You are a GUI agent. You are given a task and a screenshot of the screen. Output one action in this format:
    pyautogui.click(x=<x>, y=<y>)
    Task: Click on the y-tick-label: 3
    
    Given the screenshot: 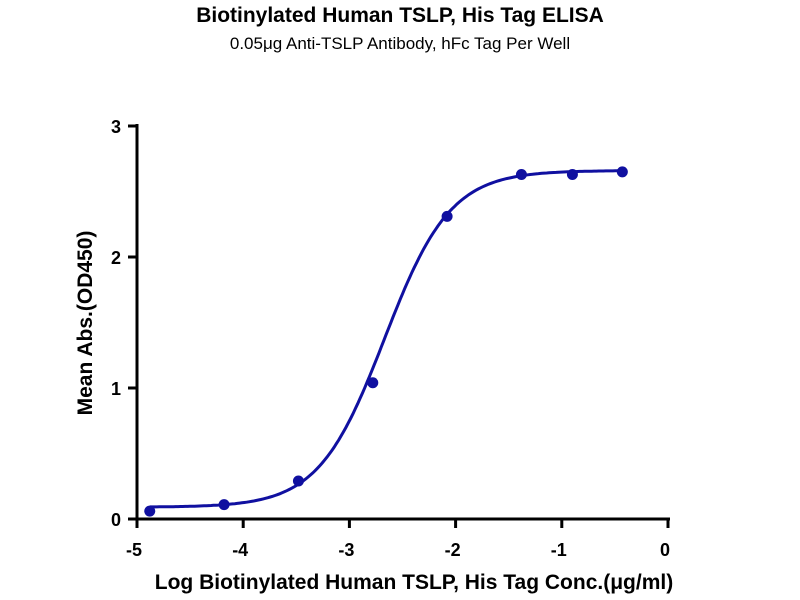 What is the action you would take?
    pyautogui.click(x=116, y=127)
    